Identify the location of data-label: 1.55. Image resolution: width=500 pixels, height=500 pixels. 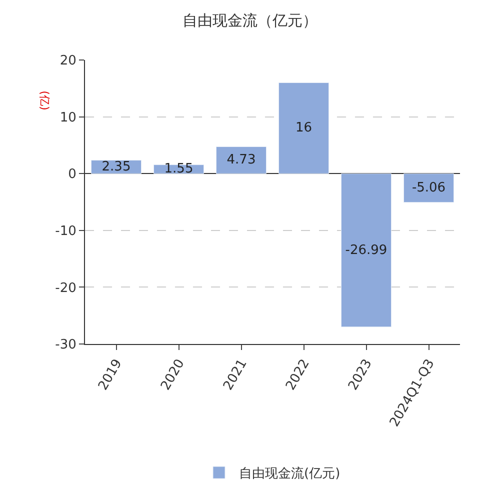
(179, 169).